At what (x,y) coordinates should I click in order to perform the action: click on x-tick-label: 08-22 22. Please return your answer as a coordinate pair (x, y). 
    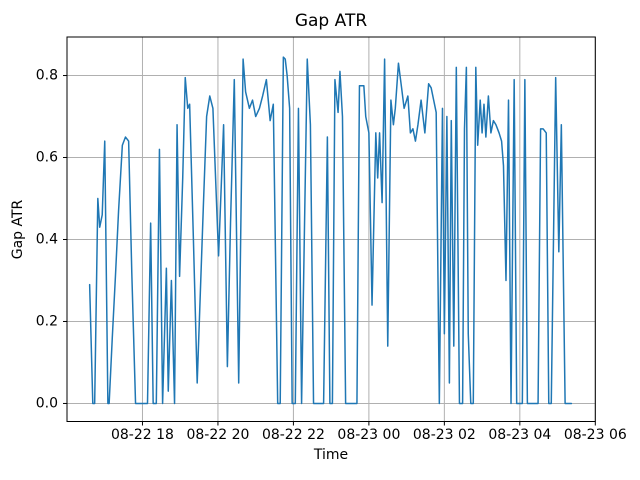
    Looking at the image, I should click on (293, 435).